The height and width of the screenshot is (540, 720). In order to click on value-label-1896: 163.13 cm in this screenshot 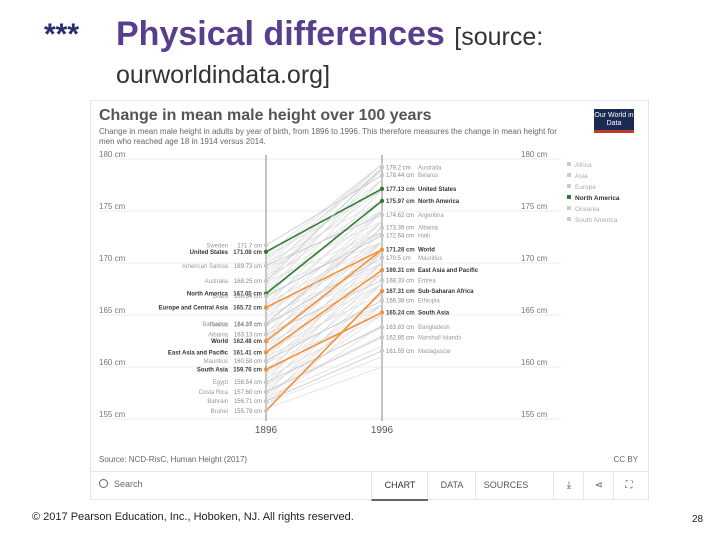, I will do `click(248, 335)`.